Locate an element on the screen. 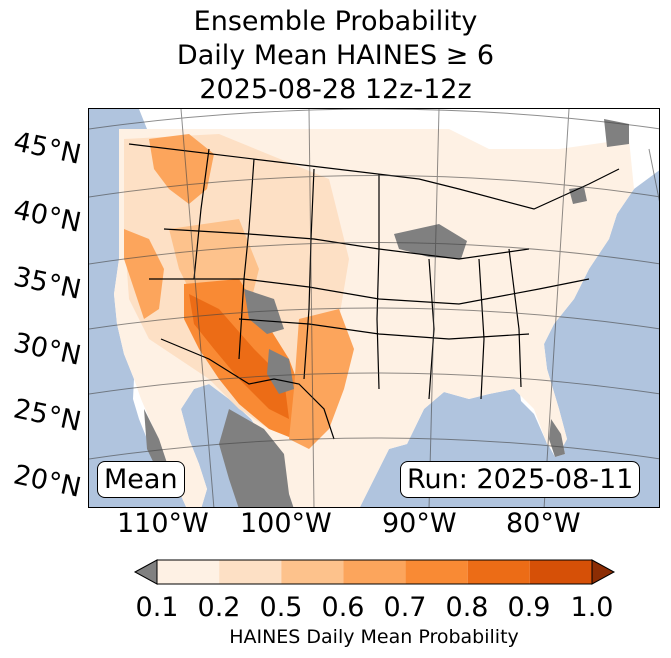  colorbar-tick-7: 1.0 is located at coordinates (592, 607).